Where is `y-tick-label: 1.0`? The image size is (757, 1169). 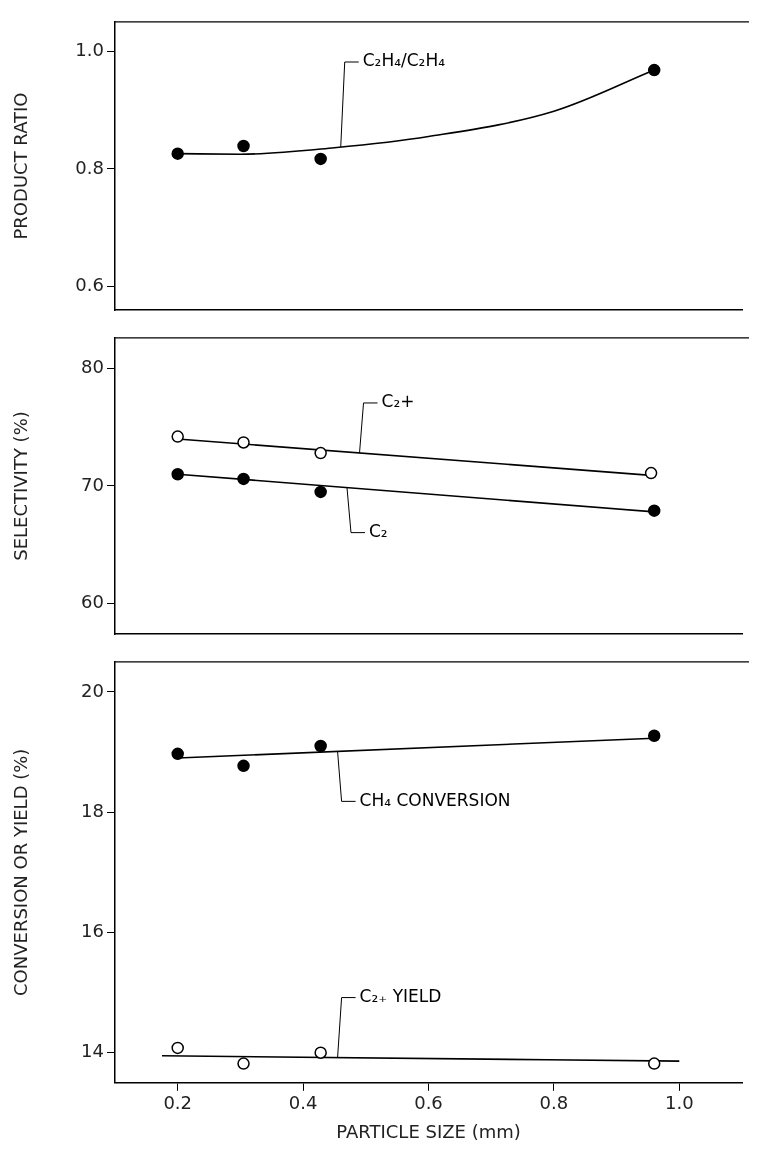
y-tick-label: 1.0 is located at coordinates (89, 49).